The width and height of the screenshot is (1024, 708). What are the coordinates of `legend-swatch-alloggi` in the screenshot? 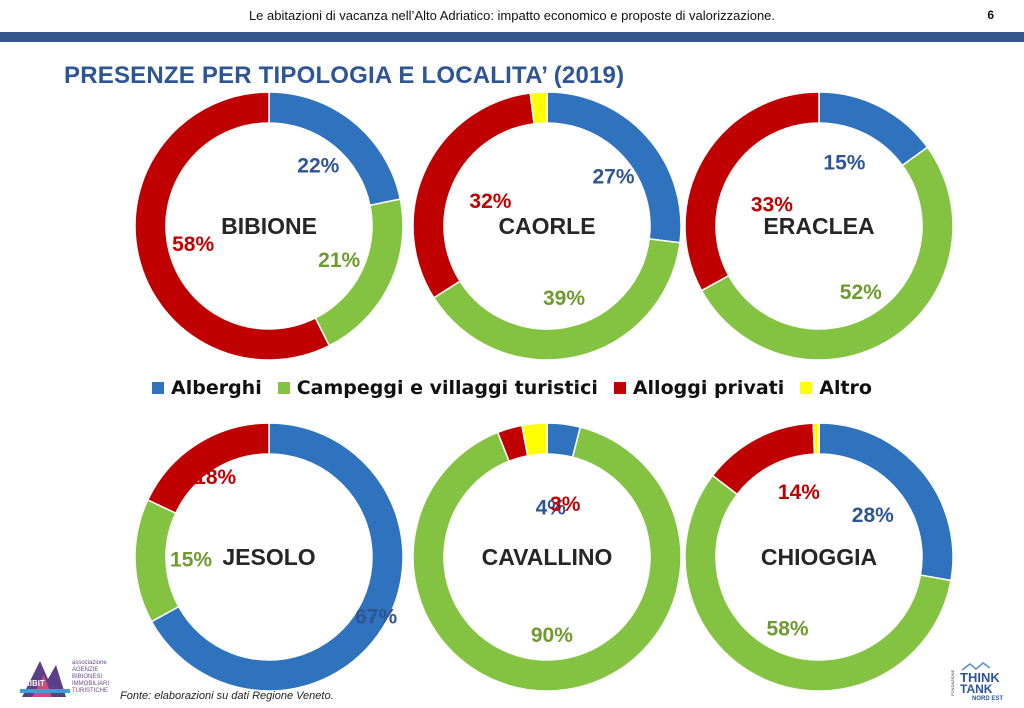 It's located at (619, 388).